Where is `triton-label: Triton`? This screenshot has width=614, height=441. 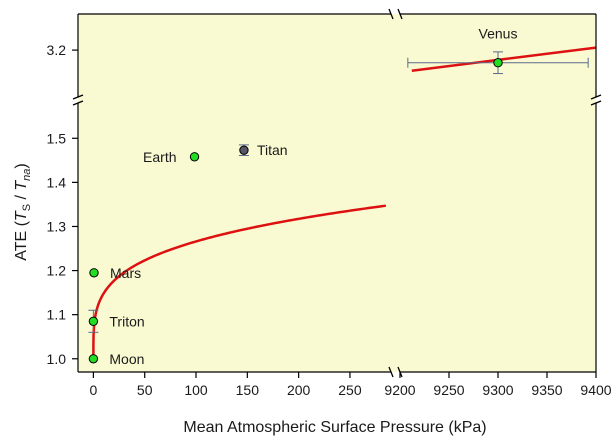
triton-label: Triton is located at coordinates (126, 321).